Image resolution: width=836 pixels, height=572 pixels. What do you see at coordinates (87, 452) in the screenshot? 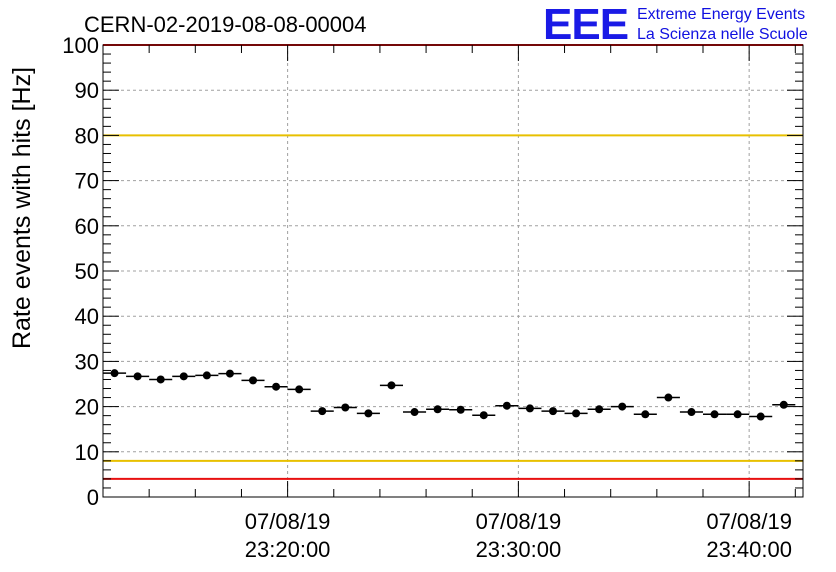
I see `y-tick-label: 10` at bounding box center [87, 452].